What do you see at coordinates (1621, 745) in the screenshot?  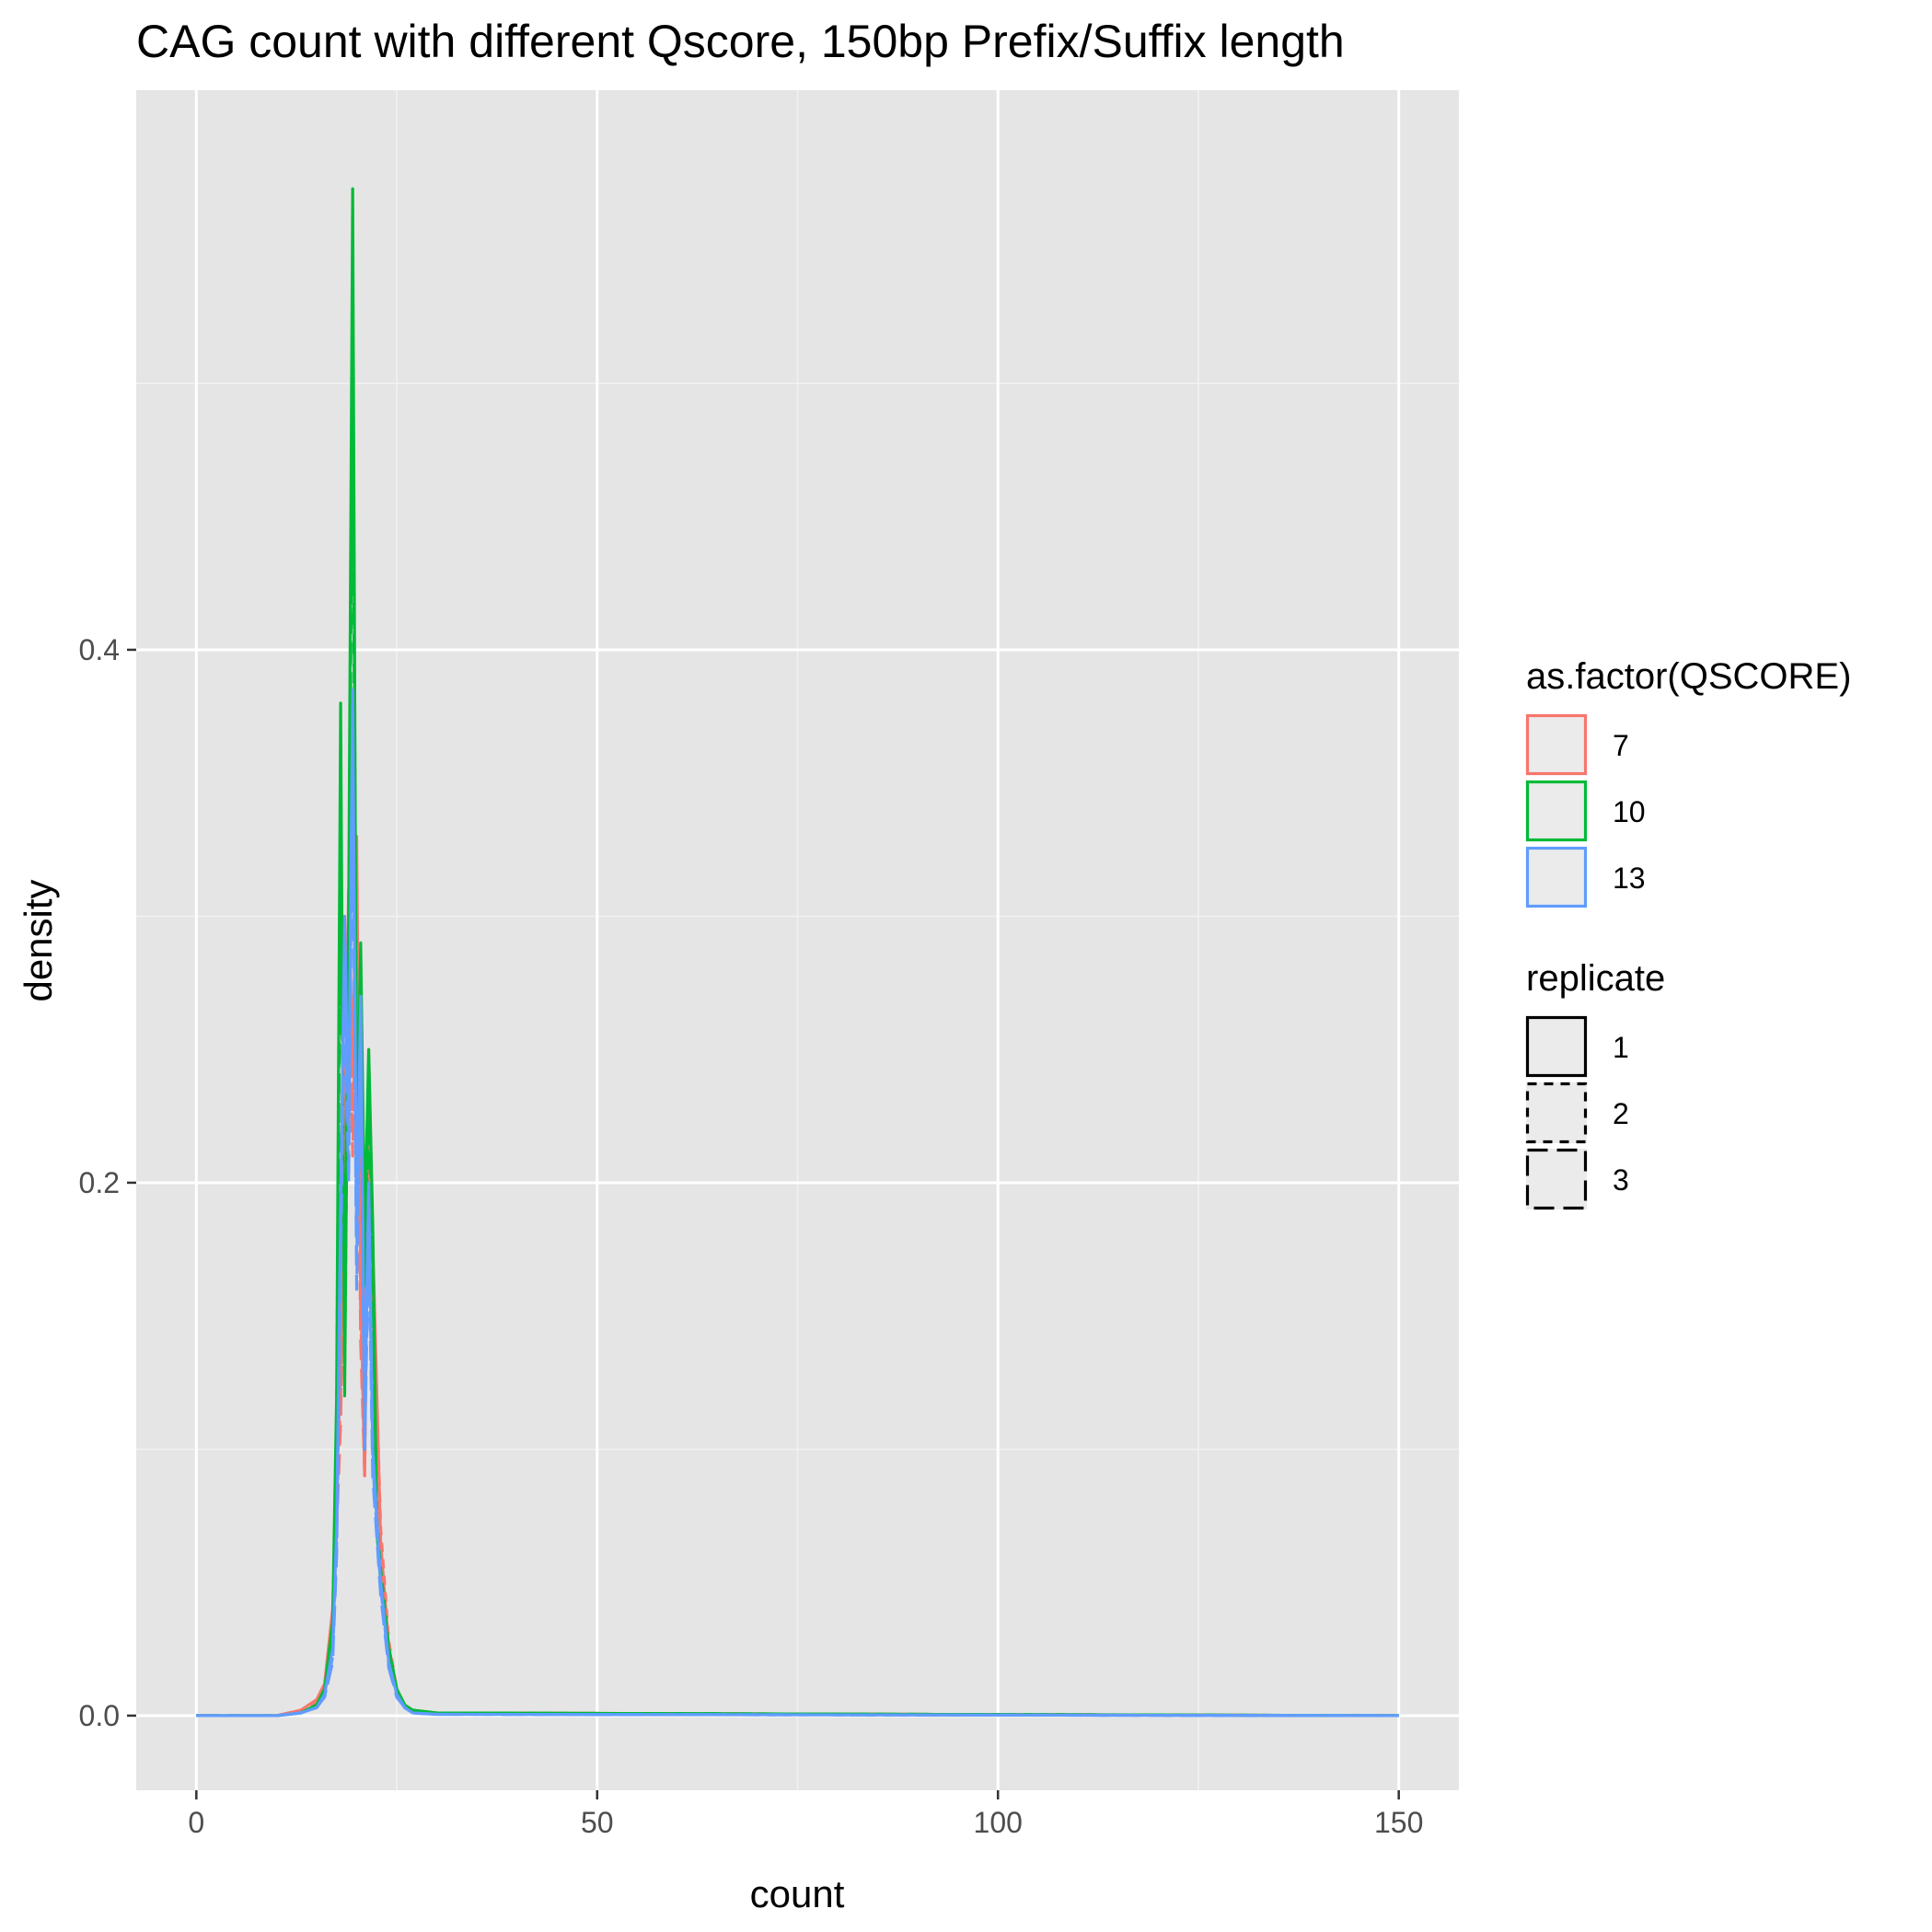 I see `legend-entry-label: 7` at bounding box center [1621, 745].